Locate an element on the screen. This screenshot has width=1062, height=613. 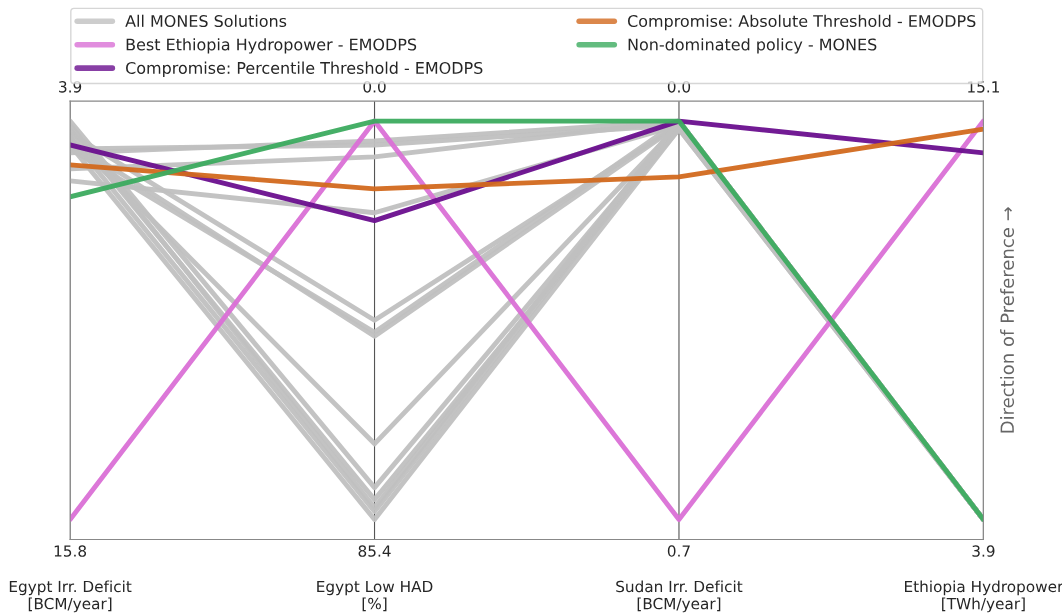
x-tick-label: Egypt Irr. Deficit [BCM/year] is located at coordinates (70, 596).